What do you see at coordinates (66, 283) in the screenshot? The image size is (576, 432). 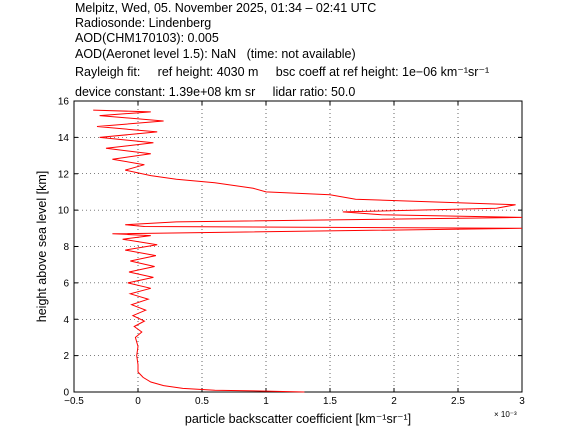 I see `y-tick-label: 6` at bounding box center [66, 283].